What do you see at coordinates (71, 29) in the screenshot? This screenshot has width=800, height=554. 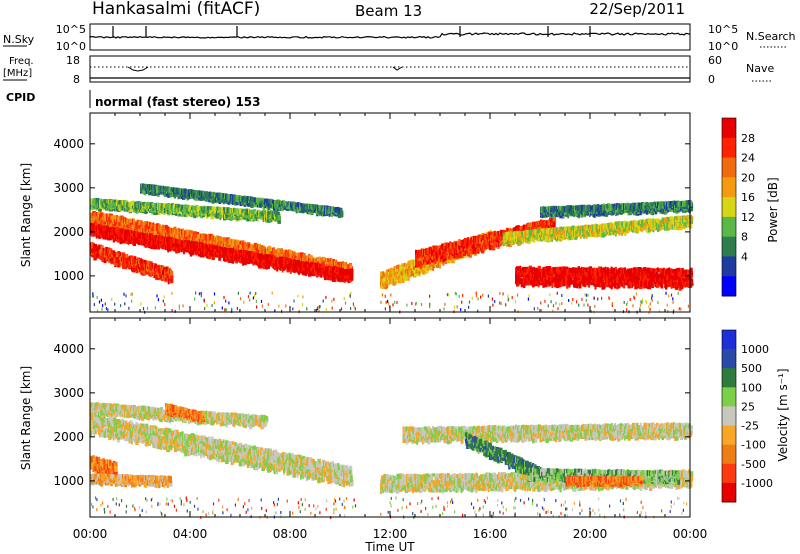 I see `nsky-tick-top: 10^5` at bounding box center [71, 29].